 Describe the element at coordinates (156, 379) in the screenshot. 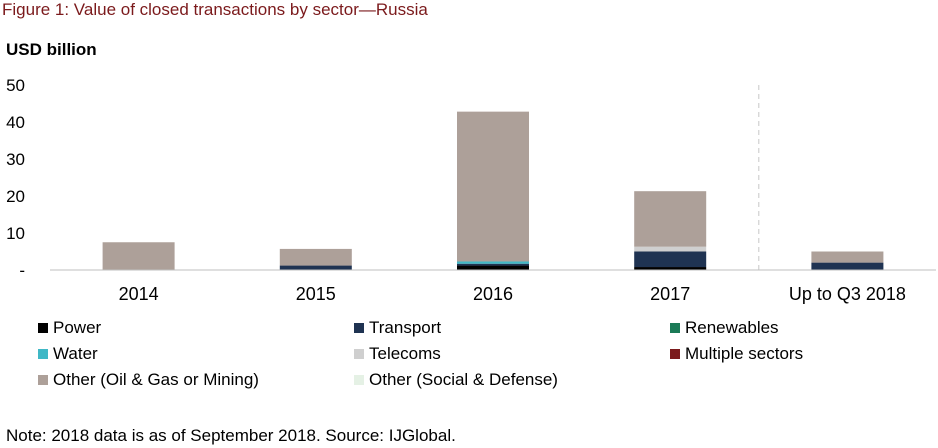

I see `legend-label-other-oil-gas-mining: Other (Oil & Gas or Mining)` at that location.